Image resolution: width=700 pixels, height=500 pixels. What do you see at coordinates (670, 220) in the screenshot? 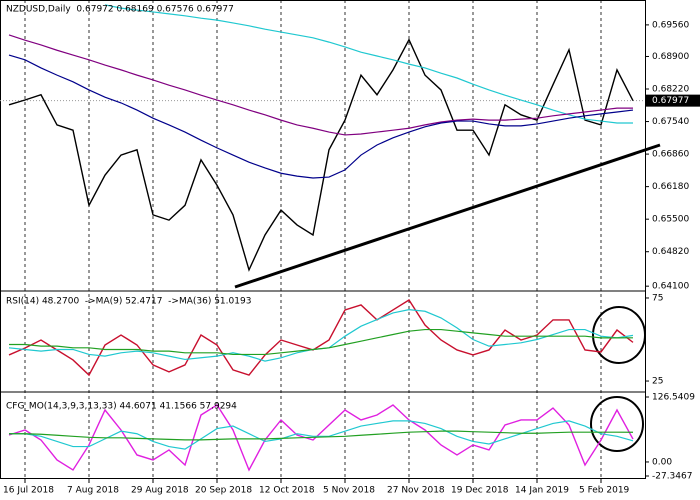
I see `y-tick-label: 0.65500` at bounding box center [670, 220].